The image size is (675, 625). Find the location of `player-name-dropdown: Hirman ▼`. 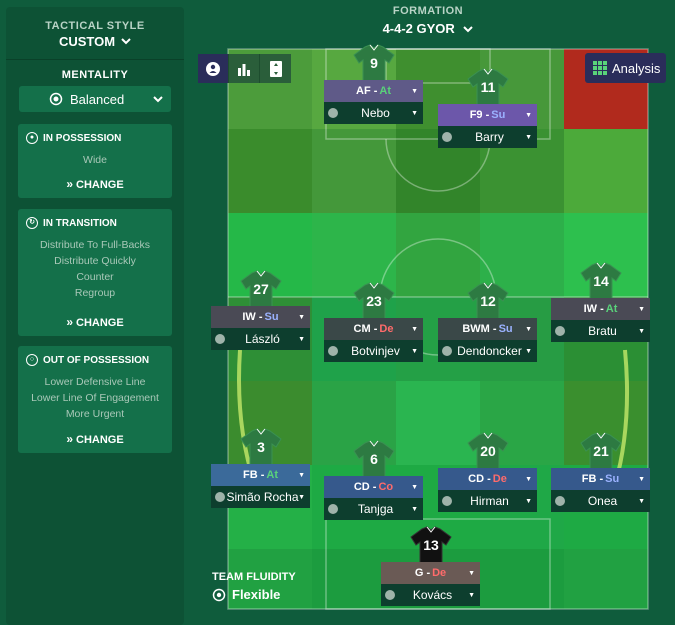

player-name-dropdown: Hirman ▼ is located at coordinates (487, 501).